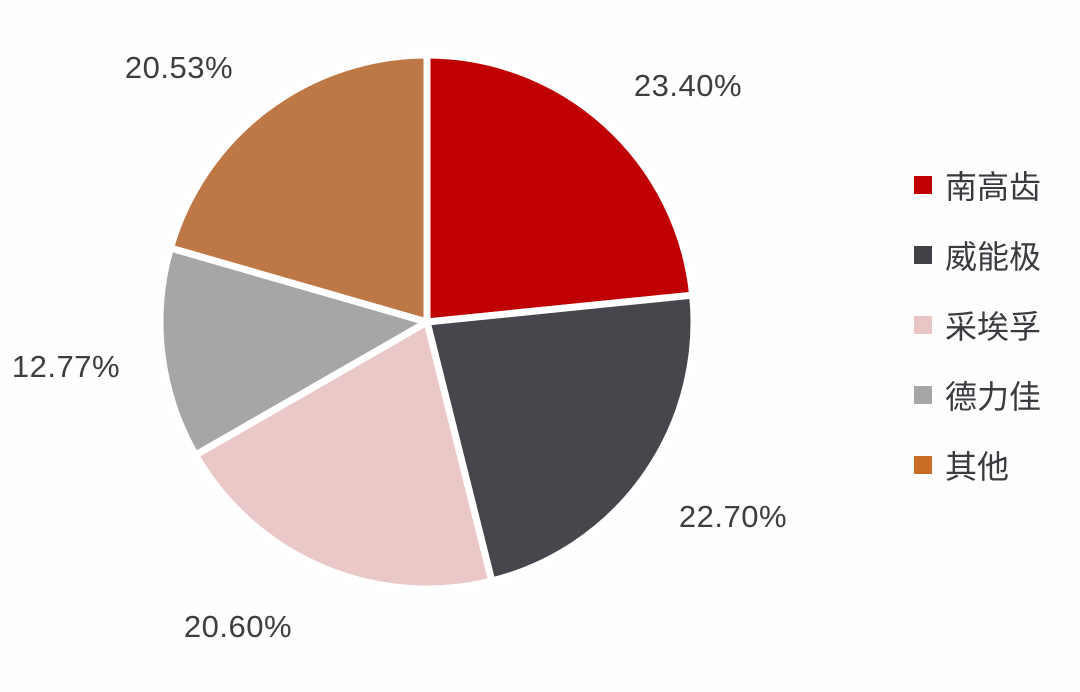  I want to click on legend-label-others: 其他, so click(977, 467).